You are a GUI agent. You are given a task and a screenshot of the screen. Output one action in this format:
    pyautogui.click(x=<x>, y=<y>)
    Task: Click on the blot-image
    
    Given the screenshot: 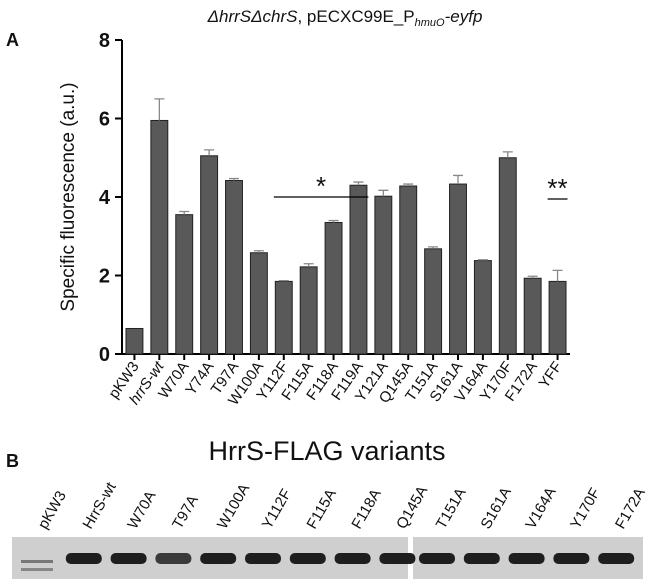 What is the action you would take?
    pyautogui.click(x=327, y=558)
    